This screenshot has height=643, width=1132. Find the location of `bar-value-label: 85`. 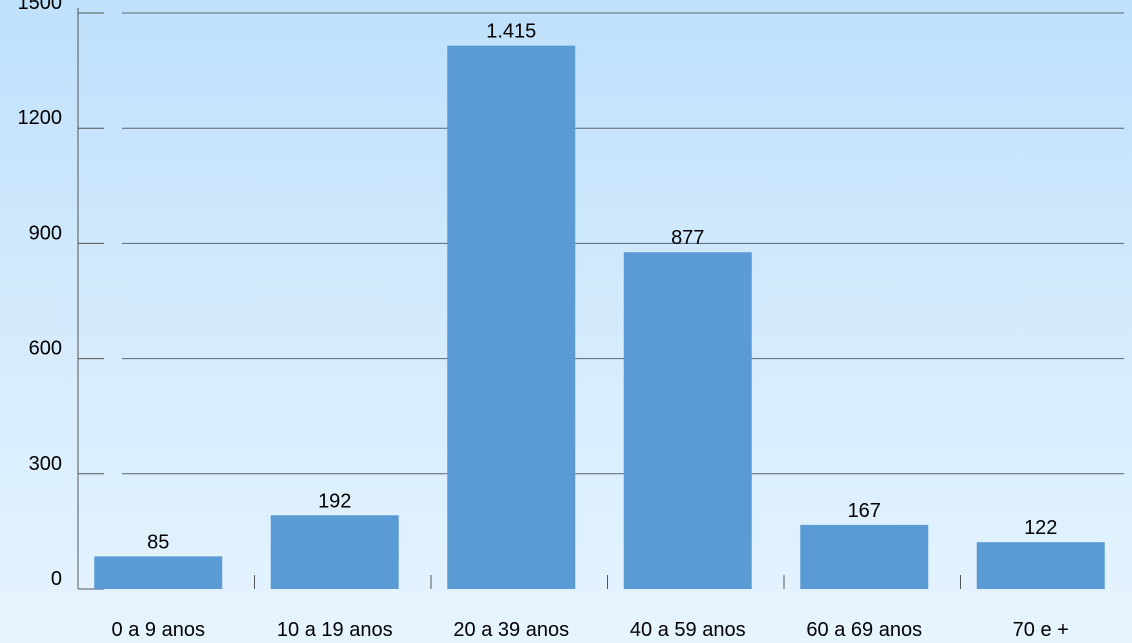

bar-value-label: 85 is located at coordinates (158, 542).